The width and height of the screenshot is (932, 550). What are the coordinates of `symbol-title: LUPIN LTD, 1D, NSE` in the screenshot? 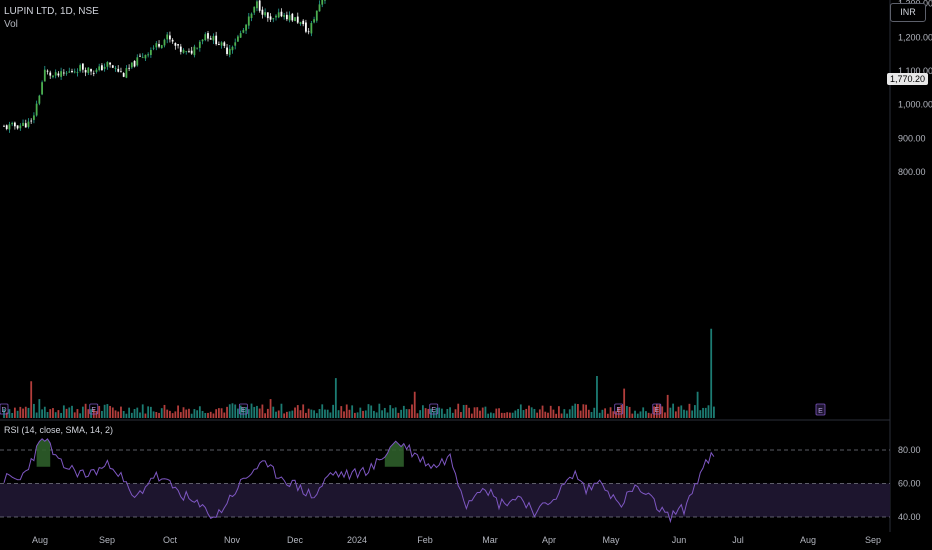 It's located at (51, 11).